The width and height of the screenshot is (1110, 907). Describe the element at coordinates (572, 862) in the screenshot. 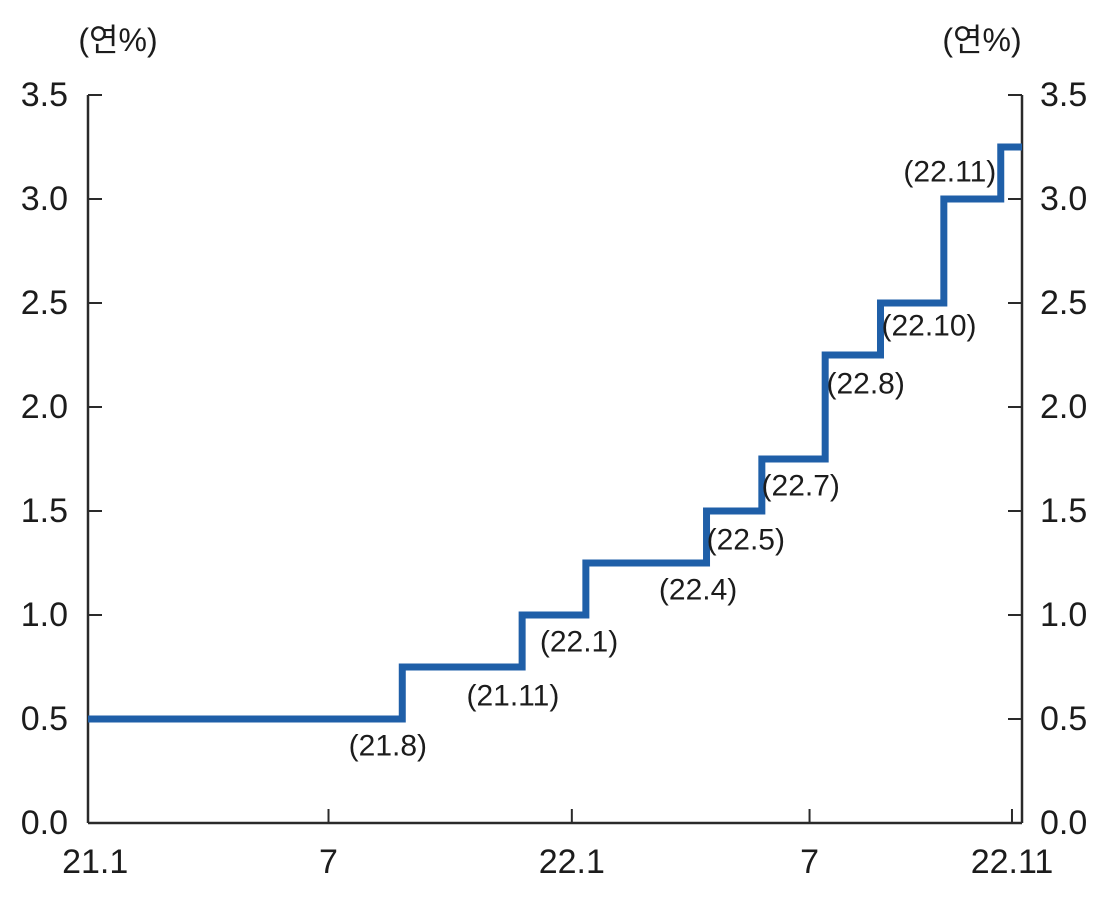

I see `x-tick-label: 22.1` at that location.